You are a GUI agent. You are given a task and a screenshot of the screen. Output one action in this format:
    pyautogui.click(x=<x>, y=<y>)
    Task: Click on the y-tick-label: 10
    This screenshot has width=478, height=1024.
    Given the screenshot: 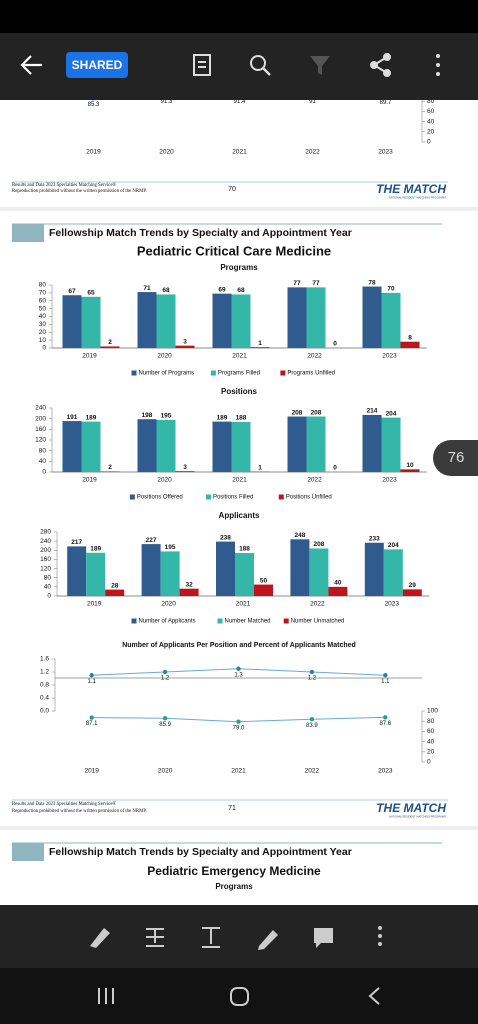 What is the action you would take?
    pyautogui.click(x=43, y=340)
    